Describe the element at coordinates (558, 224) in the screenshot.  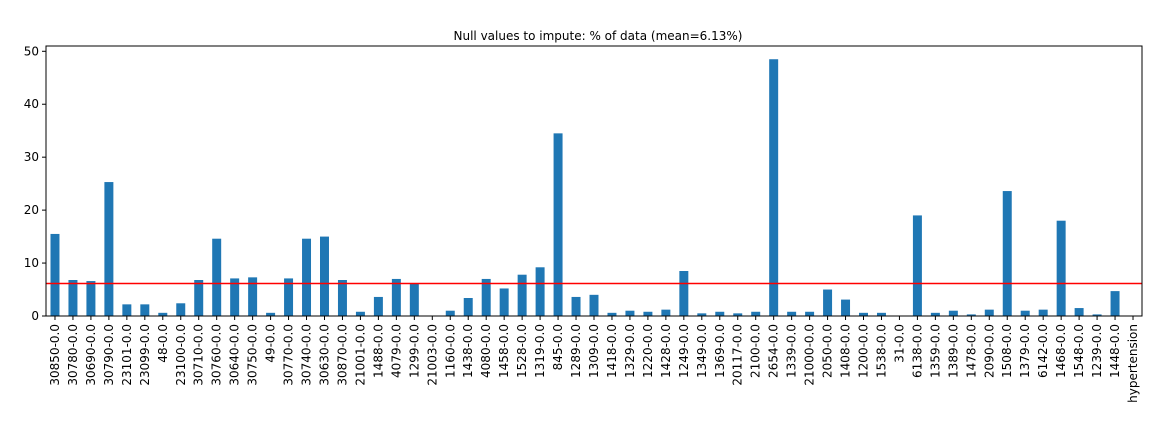
I see `bar-845-0.0` at that location.